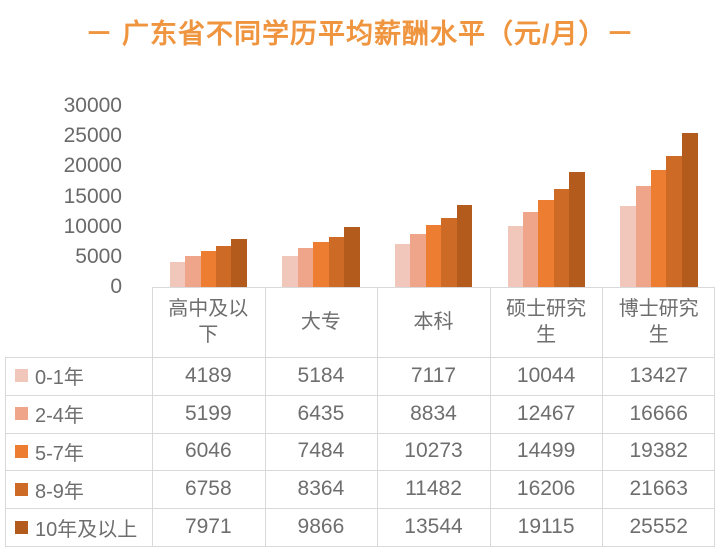 Image resolution: width=720 pixels, height=549 pixels. I want to click on bar-硕士研究生-8-9年, so click(561, 238).